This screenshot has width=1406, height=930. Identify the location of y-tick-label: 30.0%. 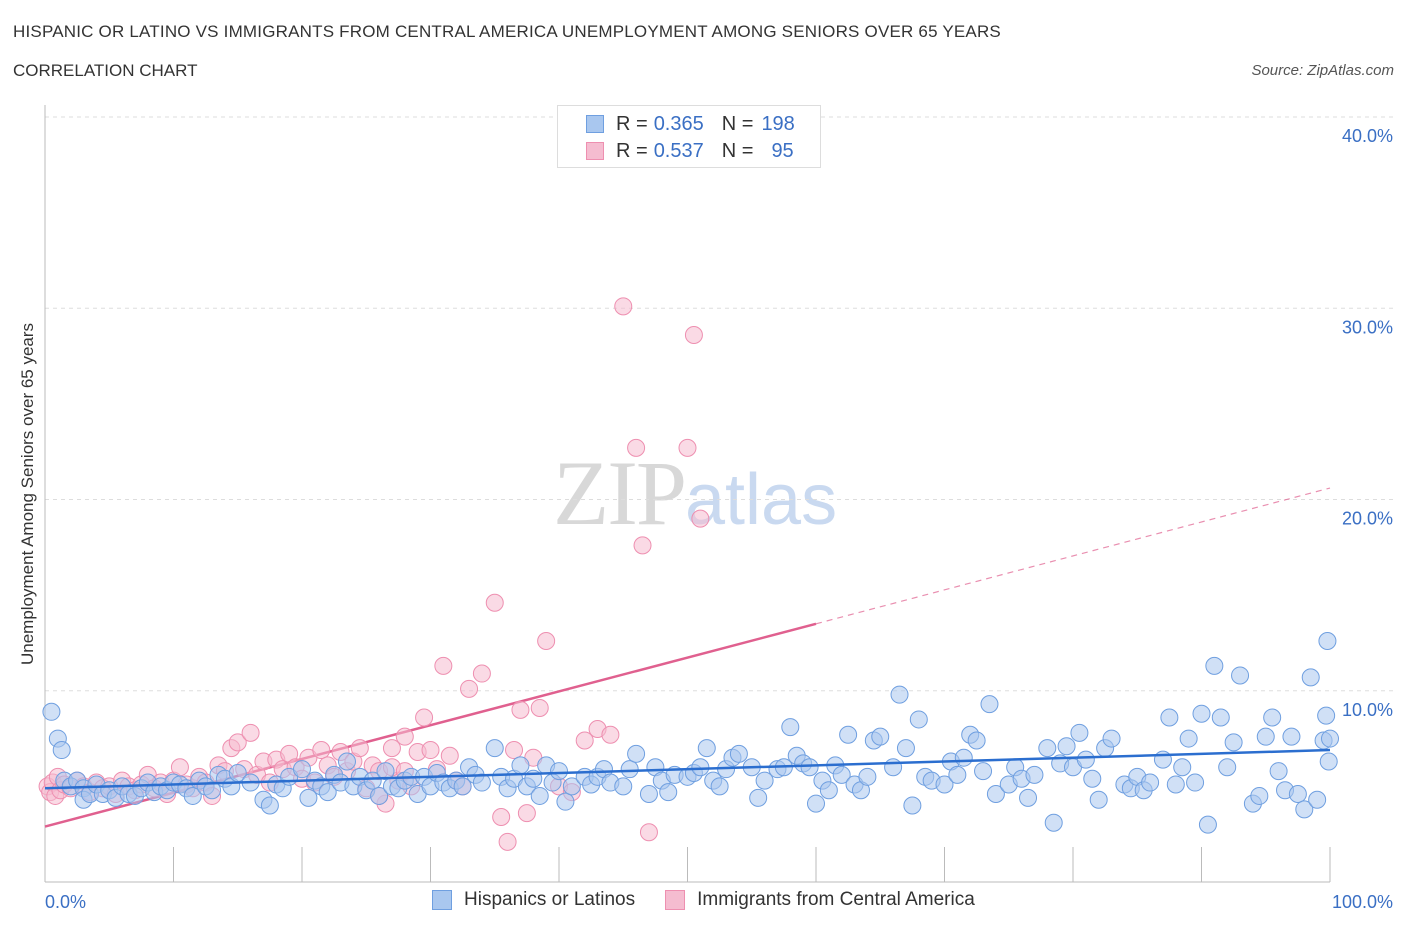
(1367, 327).